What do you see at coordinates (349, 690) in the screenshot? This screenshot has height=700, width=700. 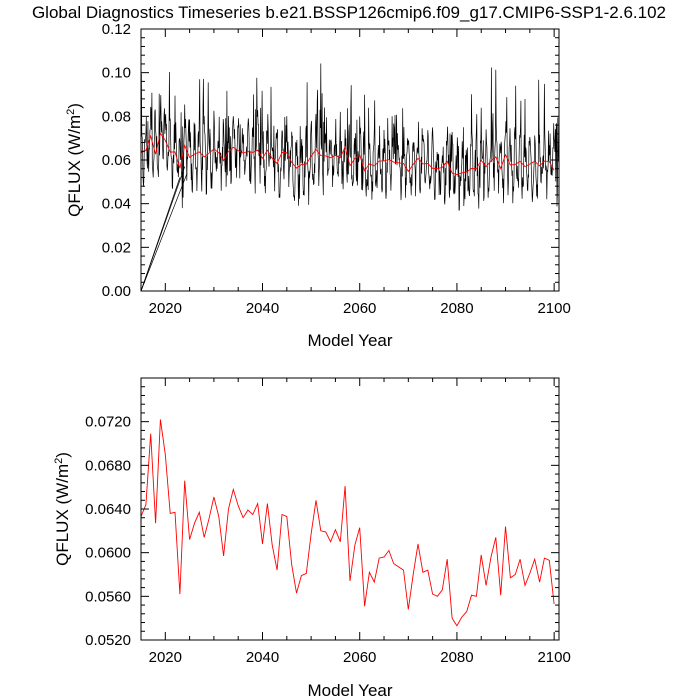 I see `bottom-x-axis-label: Model Year` at bounding box center [349, 690].